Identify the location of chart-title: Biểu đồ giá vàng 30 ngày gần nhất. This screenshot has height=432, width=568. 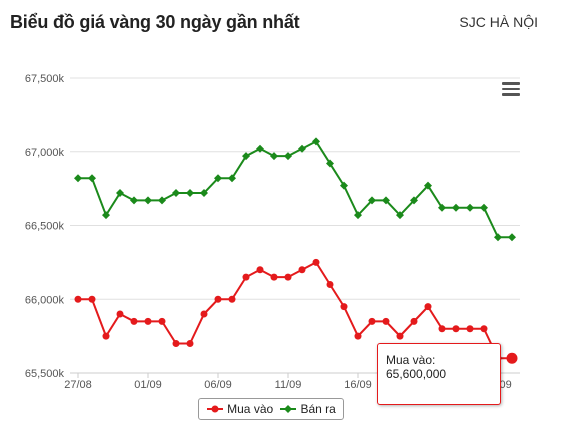
(155, 22).